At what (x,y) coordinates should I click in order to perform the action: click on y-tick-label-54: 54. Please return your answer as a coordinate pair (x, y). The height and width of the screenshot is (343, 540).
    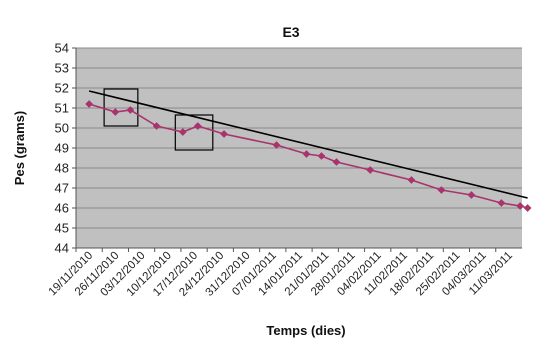
    Looking at the image, I should click on (62, 48).